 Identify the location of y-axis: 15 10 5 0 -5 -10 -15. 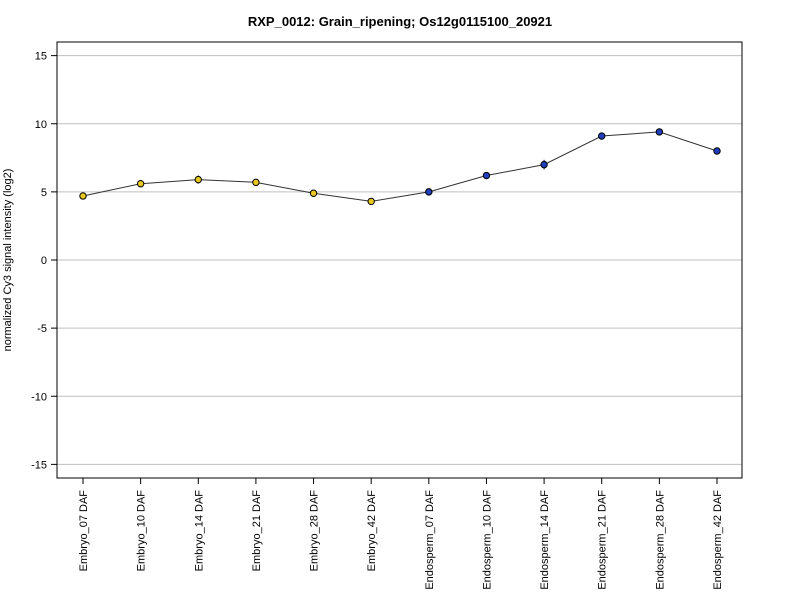
(44, 261).